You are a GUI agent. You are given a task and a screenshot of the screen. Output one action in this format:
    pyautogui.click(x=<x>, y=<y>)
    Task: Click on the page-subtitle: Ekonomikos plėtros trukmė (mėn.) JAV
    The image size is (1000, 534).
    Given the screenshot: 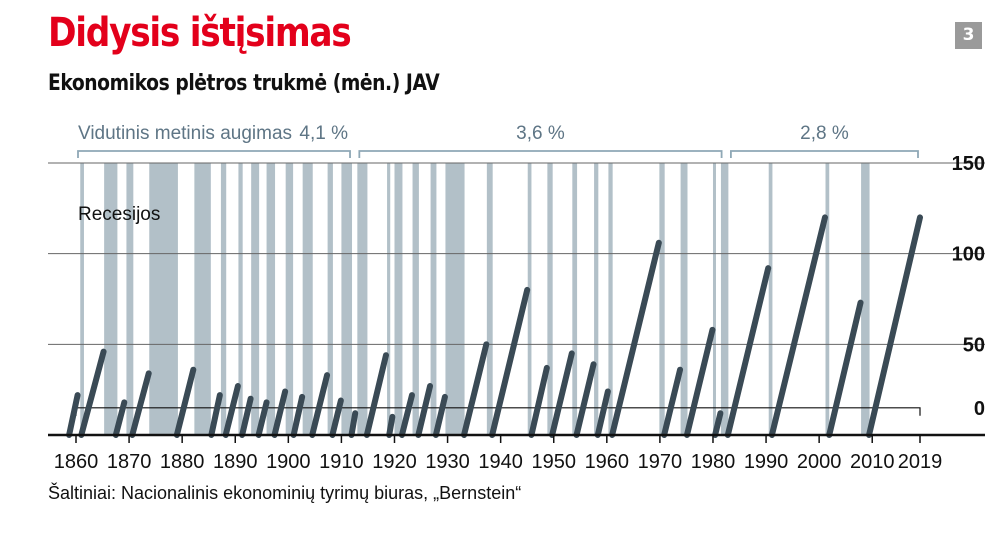 What is the action you would take?
    pyautogui.click(x=244, y=83)
    